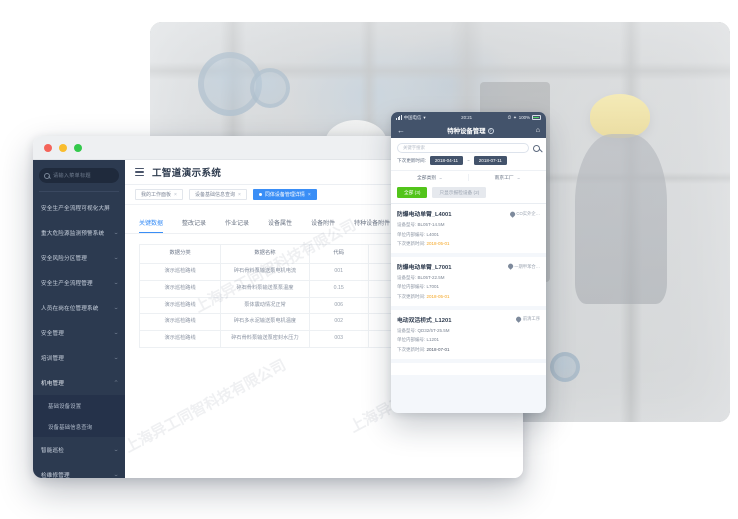 Image resolution: width=738 pixels, height=519 pixels. I want to click on alarm-icon: ⏱, so click(509, 117).